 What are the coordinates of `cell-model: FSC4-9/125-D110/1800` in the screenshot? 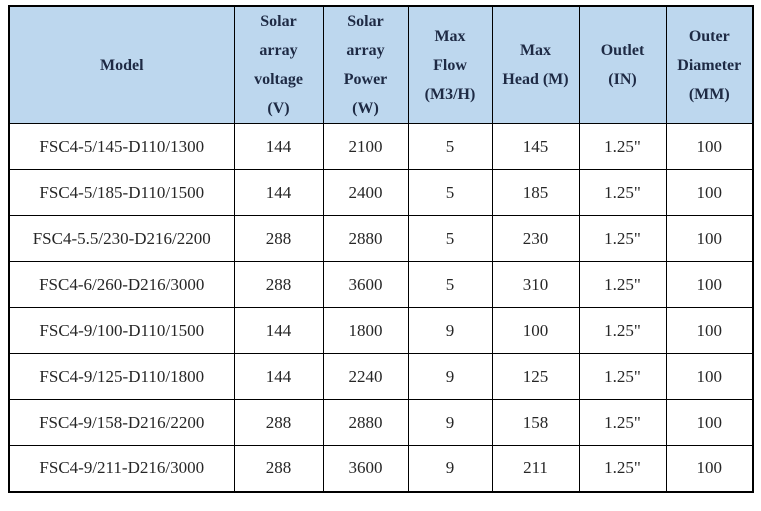 It's located at (121, 376).